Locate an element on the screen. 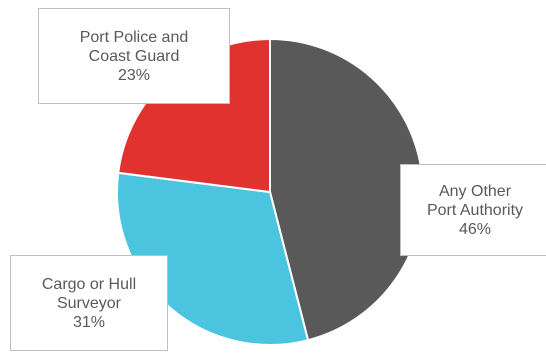 The width and height of the screenshot is (546, 353). data-label-any-other-line2: Port Authority is located at coordinates (475, 210).